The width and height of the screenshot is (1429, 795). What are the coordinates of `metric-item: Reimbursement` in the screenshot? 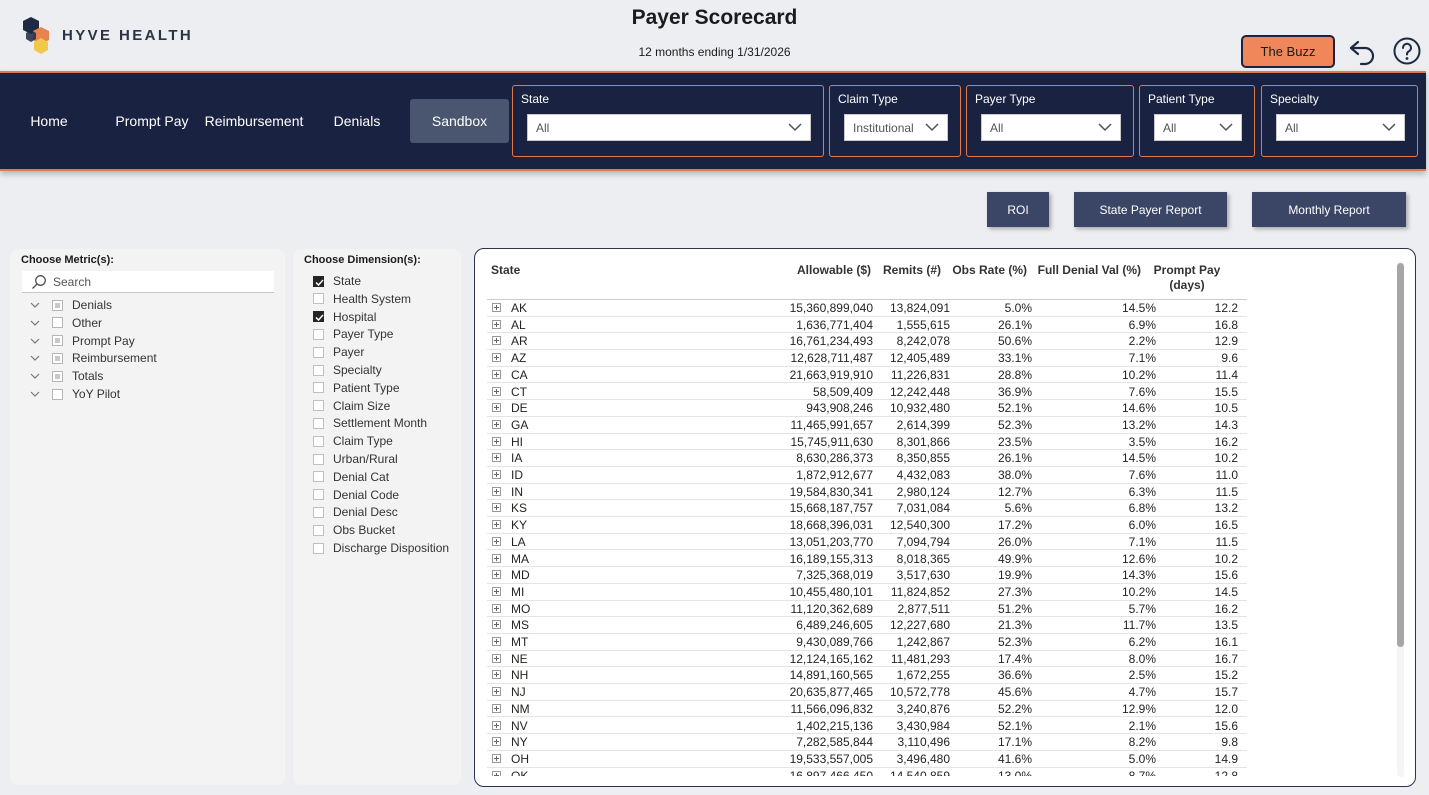 It's located at (93, 358).